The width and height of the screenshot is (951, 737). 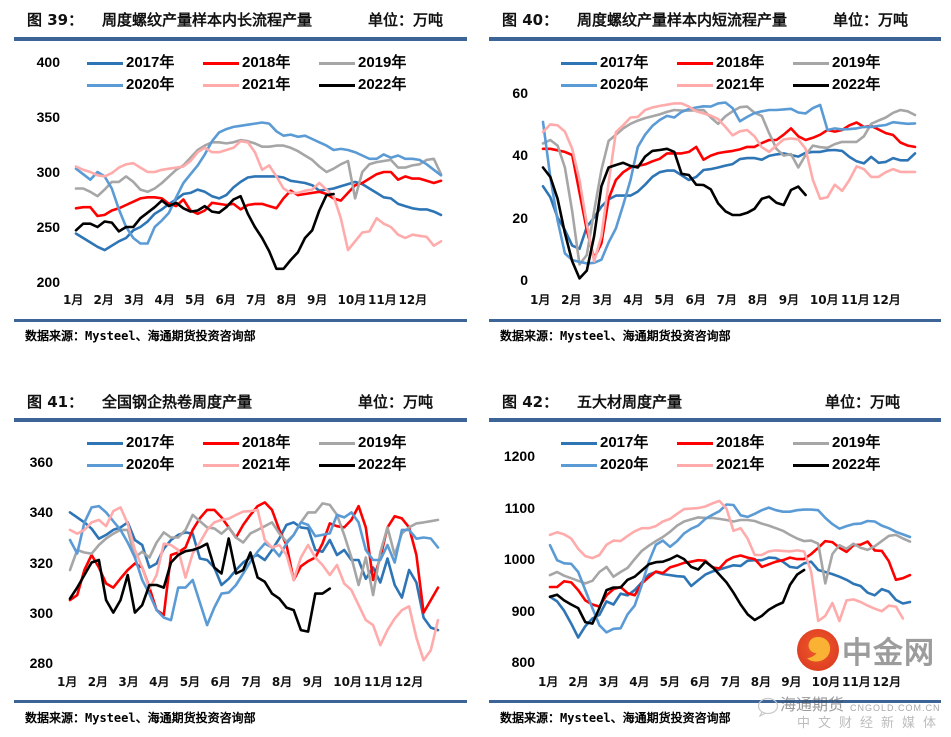 What do you see at coordinates (256, 300) in the screenshot?
I see `x-tick-label: 7月` at bounding box center [256, 300].